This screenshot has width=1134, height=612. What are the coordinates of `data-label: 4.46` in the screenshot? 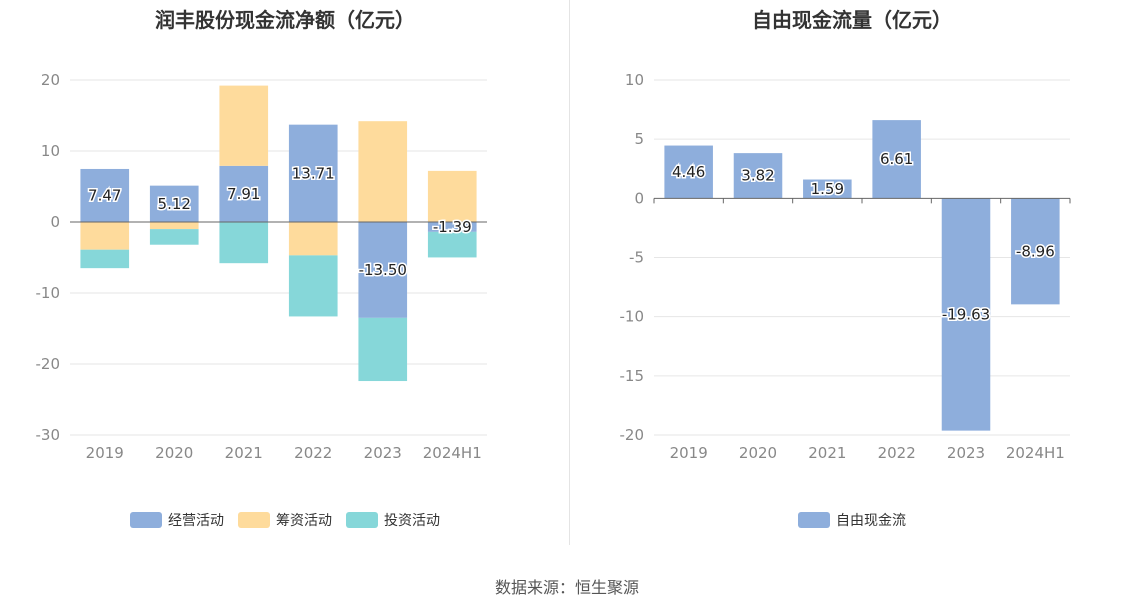 It's located at (688, 172).